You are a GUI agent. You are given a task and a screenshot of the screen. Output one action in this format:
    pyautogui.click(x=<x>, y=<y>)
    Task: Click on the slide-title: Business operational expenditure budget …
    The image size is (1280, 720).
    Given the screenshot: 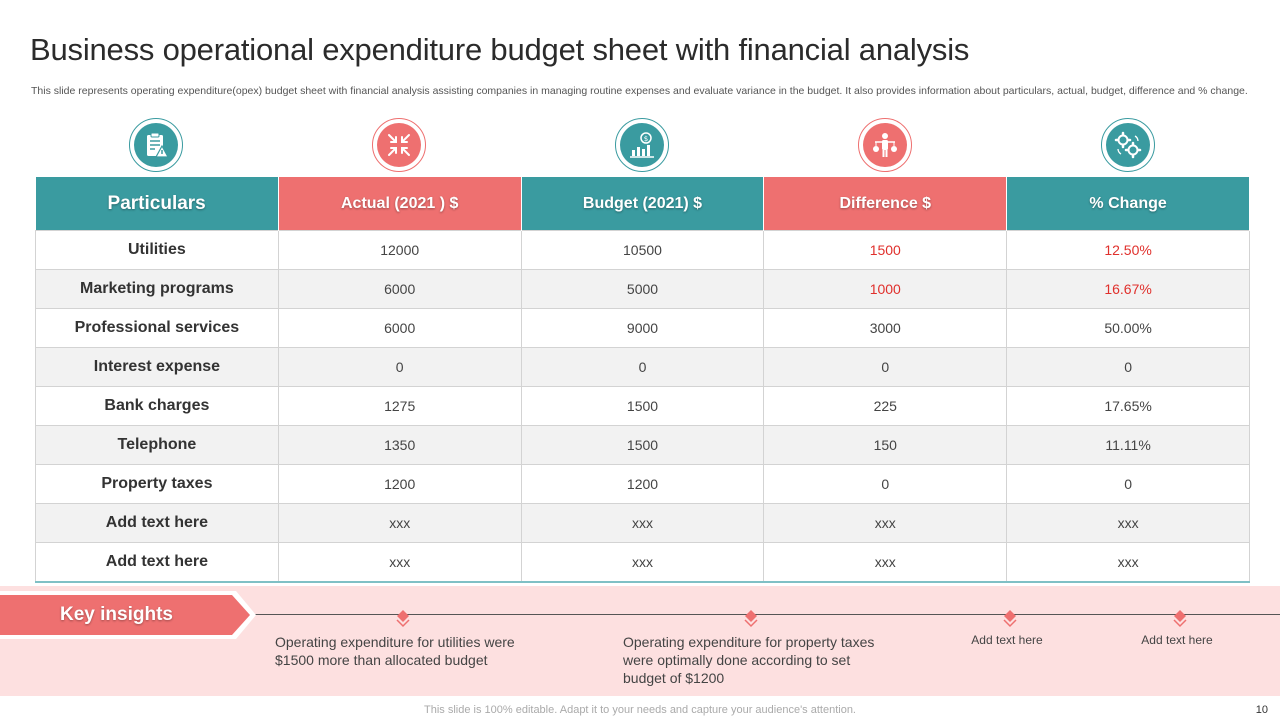 What is the action you would take?
    pyautogui.click(x=500, y=49)
    